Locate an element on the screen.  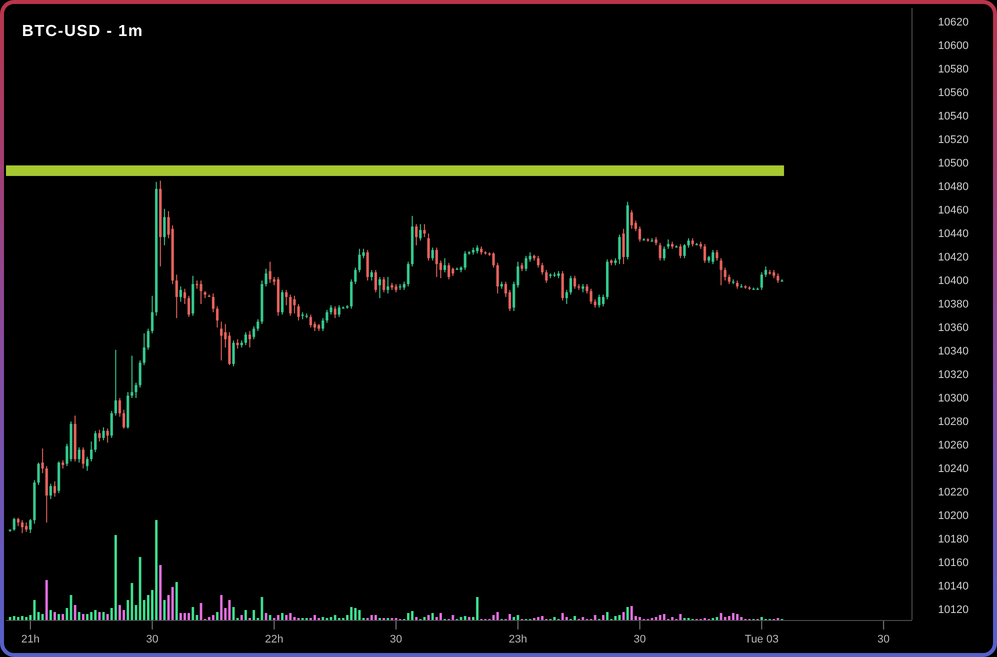
text: BTC-USD - 1m is located at coordinates (83, 31).